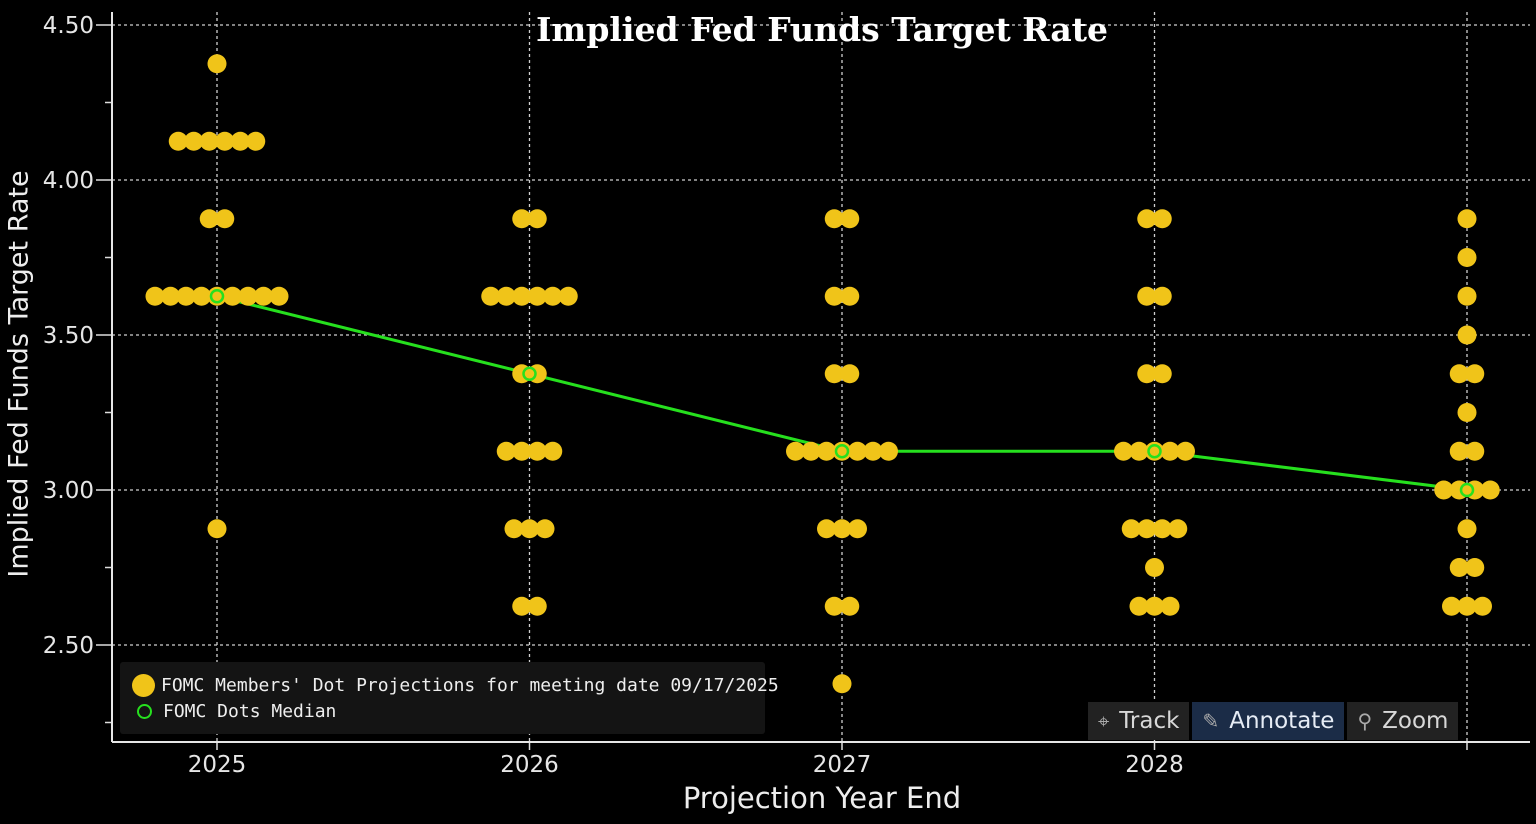 The image size is (1536, 824). Describe the element at coordinates (68, 181) in the screenshot. I see `y-tick-label: 4.00` at that location.